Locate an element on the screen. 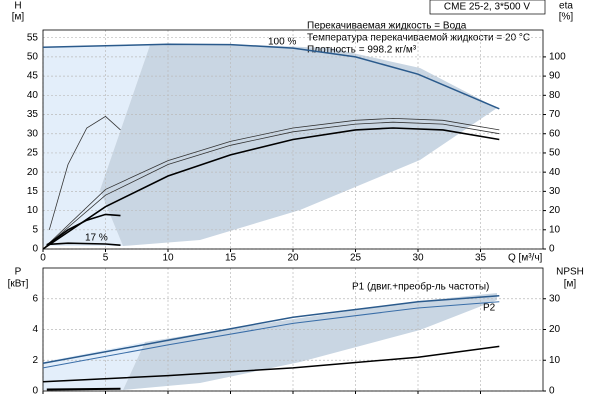 The image size is (600, 400). y-tick-label: 40 is located at coordinates (33, 95).